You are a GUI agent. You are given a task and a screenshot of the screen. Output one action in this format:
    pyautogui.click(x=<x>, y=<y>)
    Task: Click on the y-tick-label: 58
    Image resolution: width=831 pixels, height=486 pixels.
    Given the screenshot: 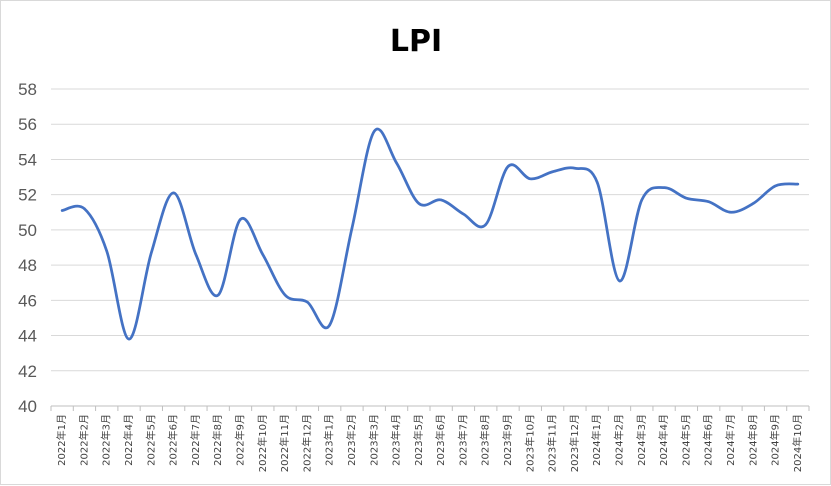 What is the action you would take?
    pyautogui.click(x=27, y=89)
    